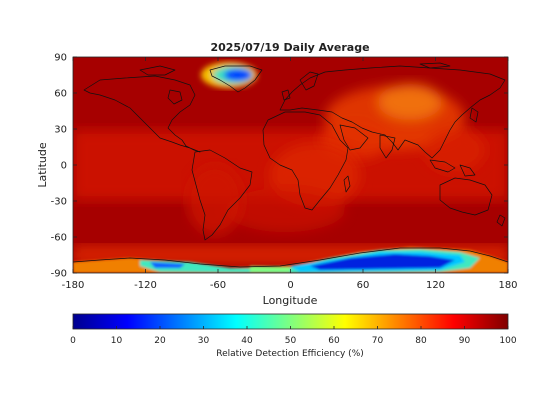 This screenshot has width=560, height=420. Describe the element at coordinates (60, 58) in the screenshot. I see `y-tick-label: 90` at that location.